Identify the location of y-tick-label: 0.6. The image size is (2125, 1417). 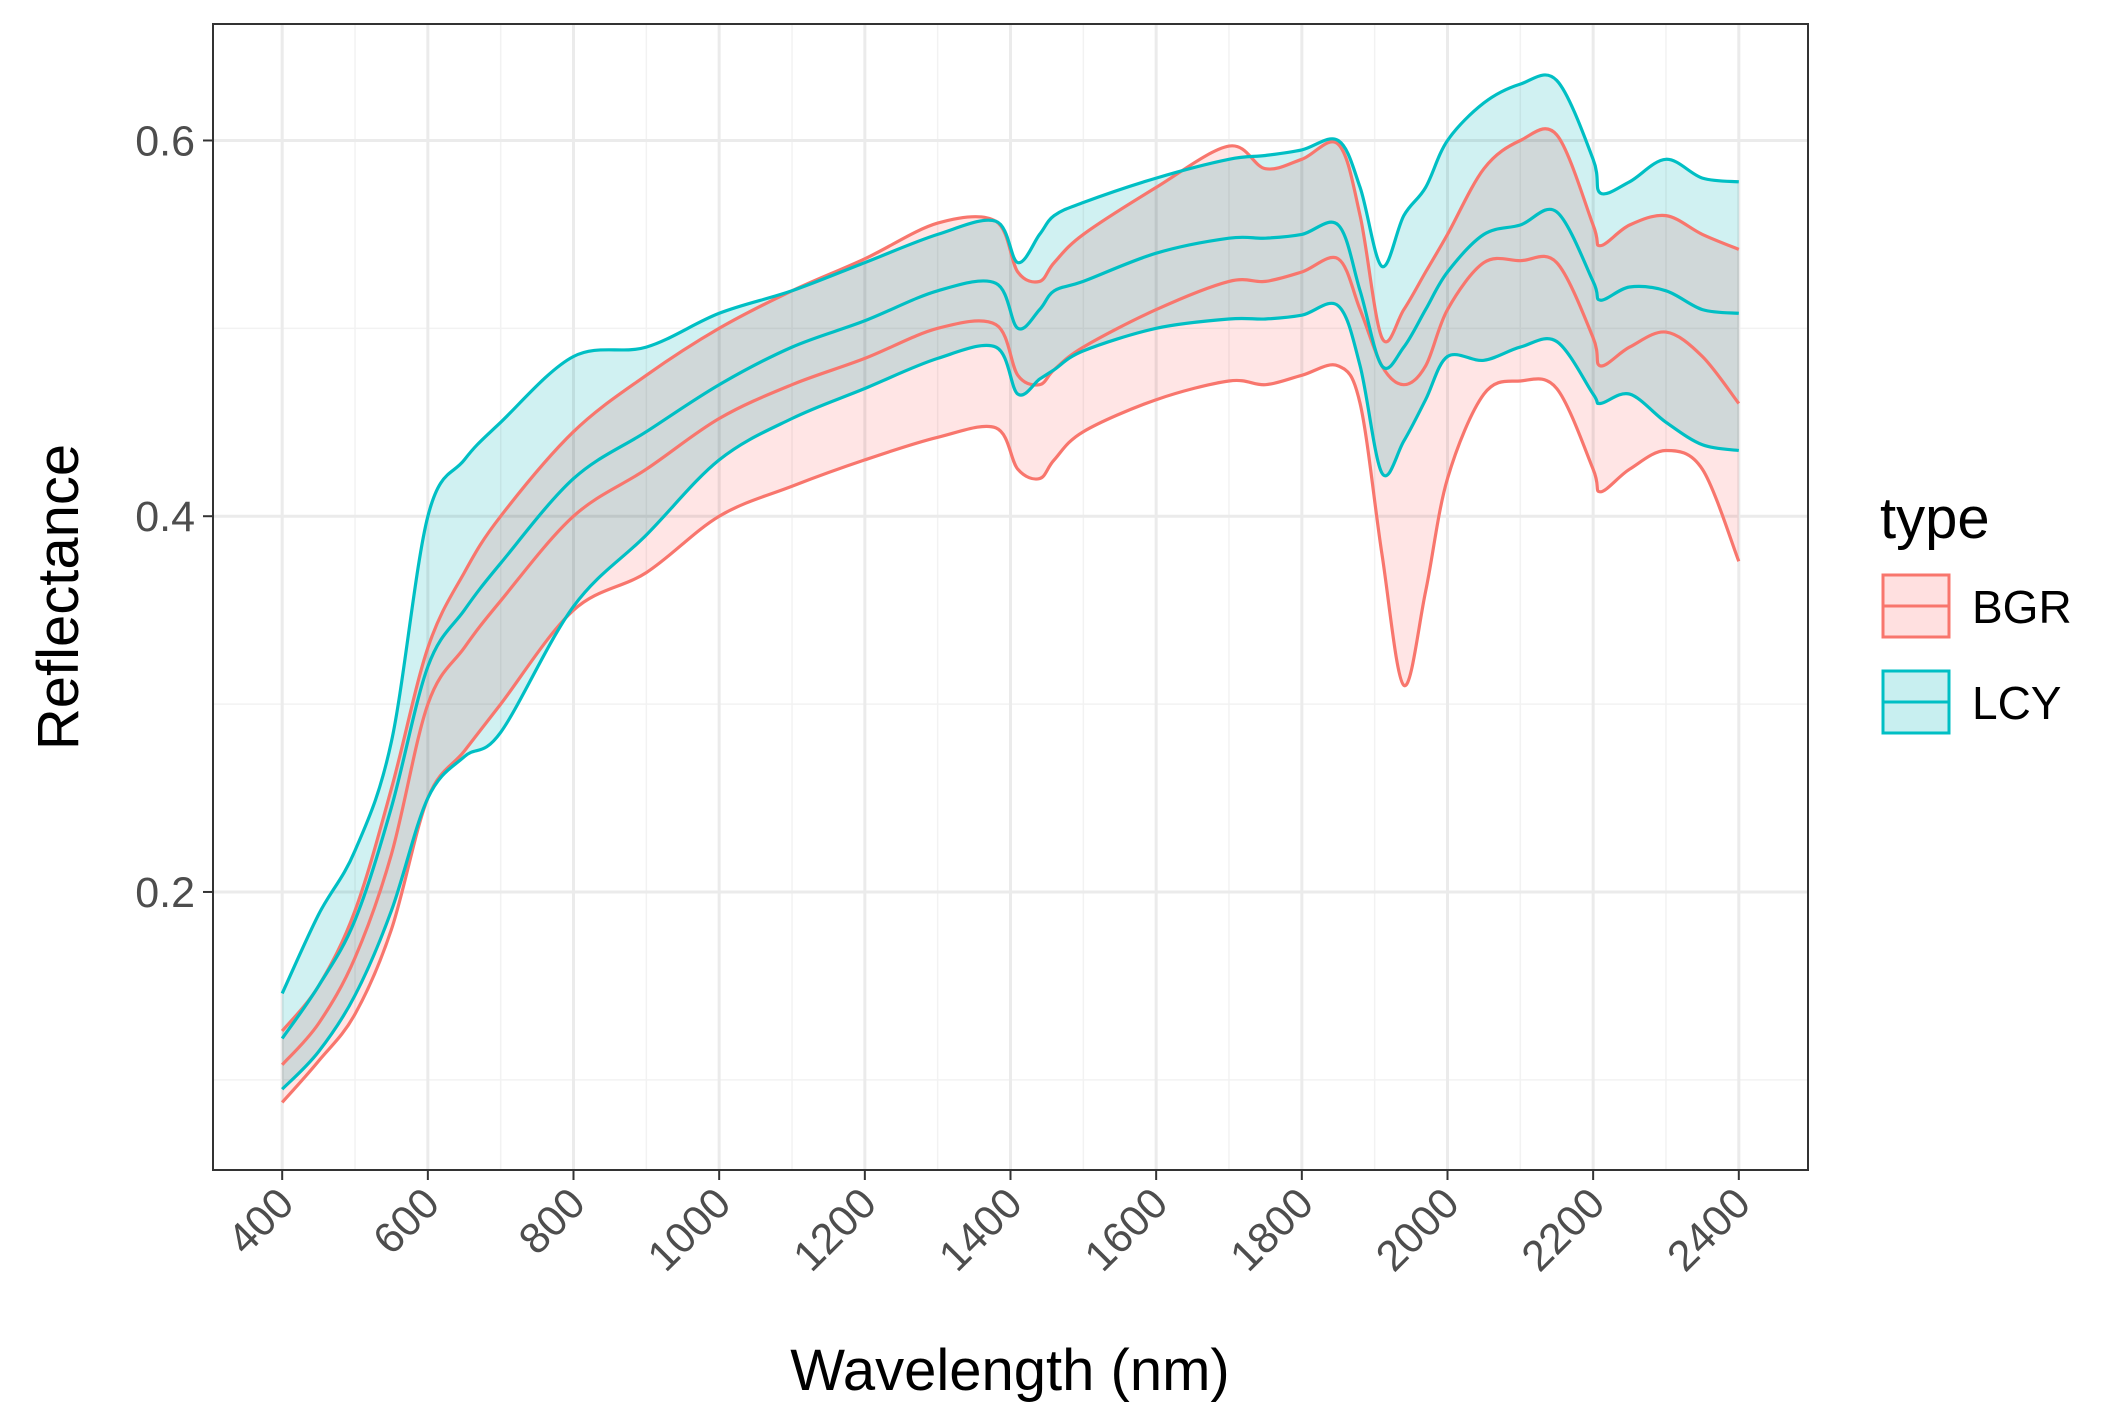
(165, 141).